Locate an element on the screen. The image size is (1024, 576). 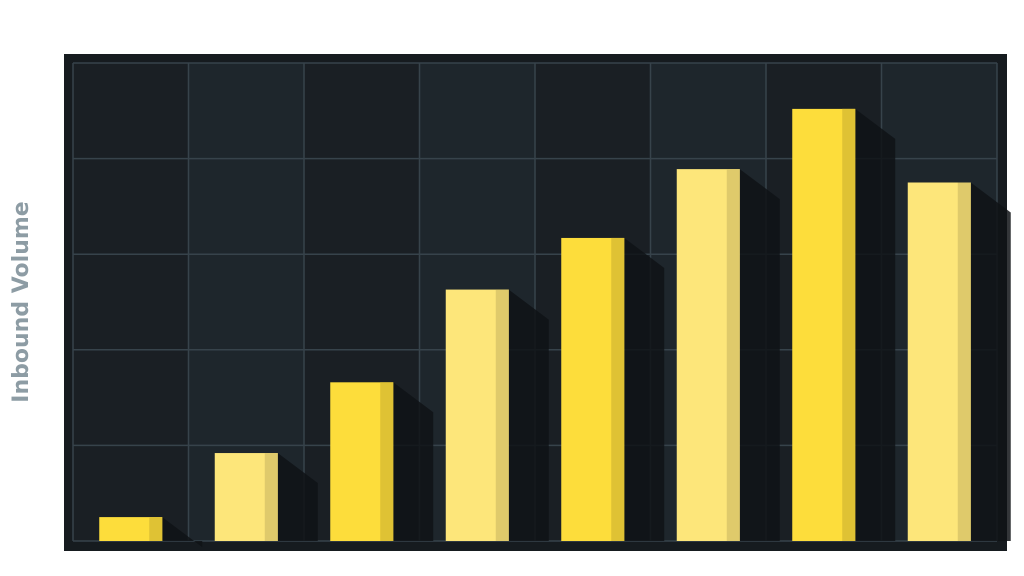
bar is located at coordinates (131, 529).